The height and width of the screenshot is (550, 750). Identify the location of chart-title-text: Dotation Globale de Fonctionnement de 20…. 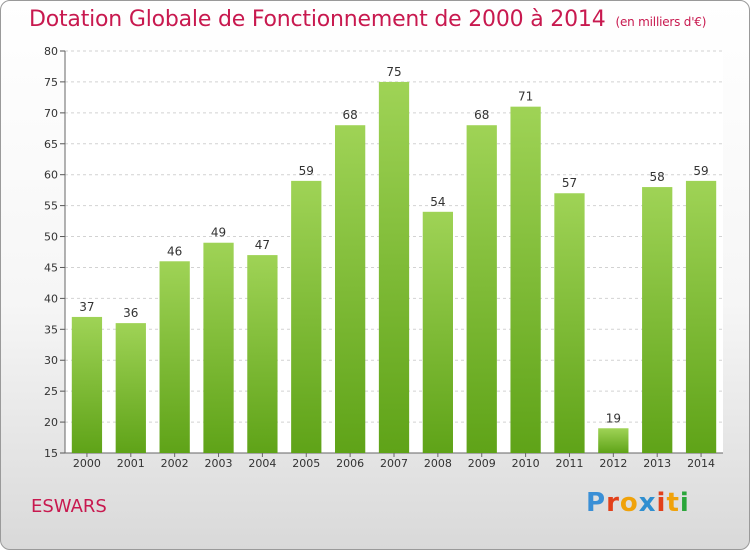
(317, 19).